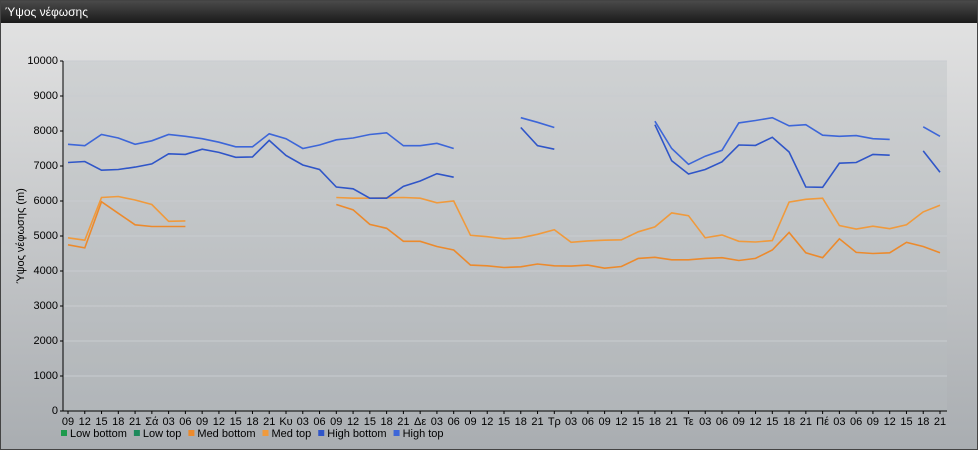 This screenshot has width=978, height=450. I want to click on y-tick-label: 3000, so click(46, 306).